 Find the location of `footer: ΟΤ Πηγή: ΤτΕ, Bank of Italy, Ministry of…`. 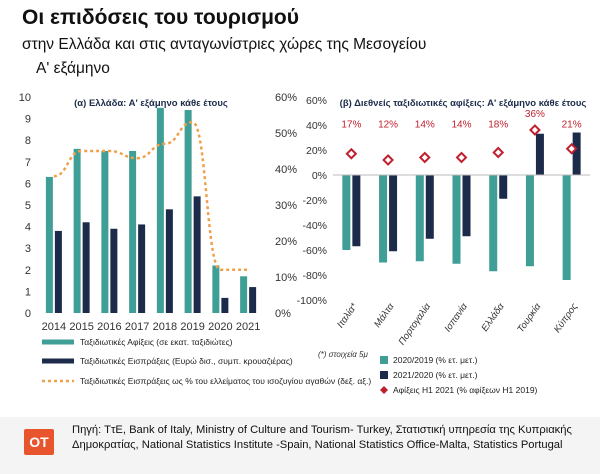

footer: ΟΤ Πηγή: ΤτΕ, Bank of Italy, Ministry of… is located at coordinates (300, 445).